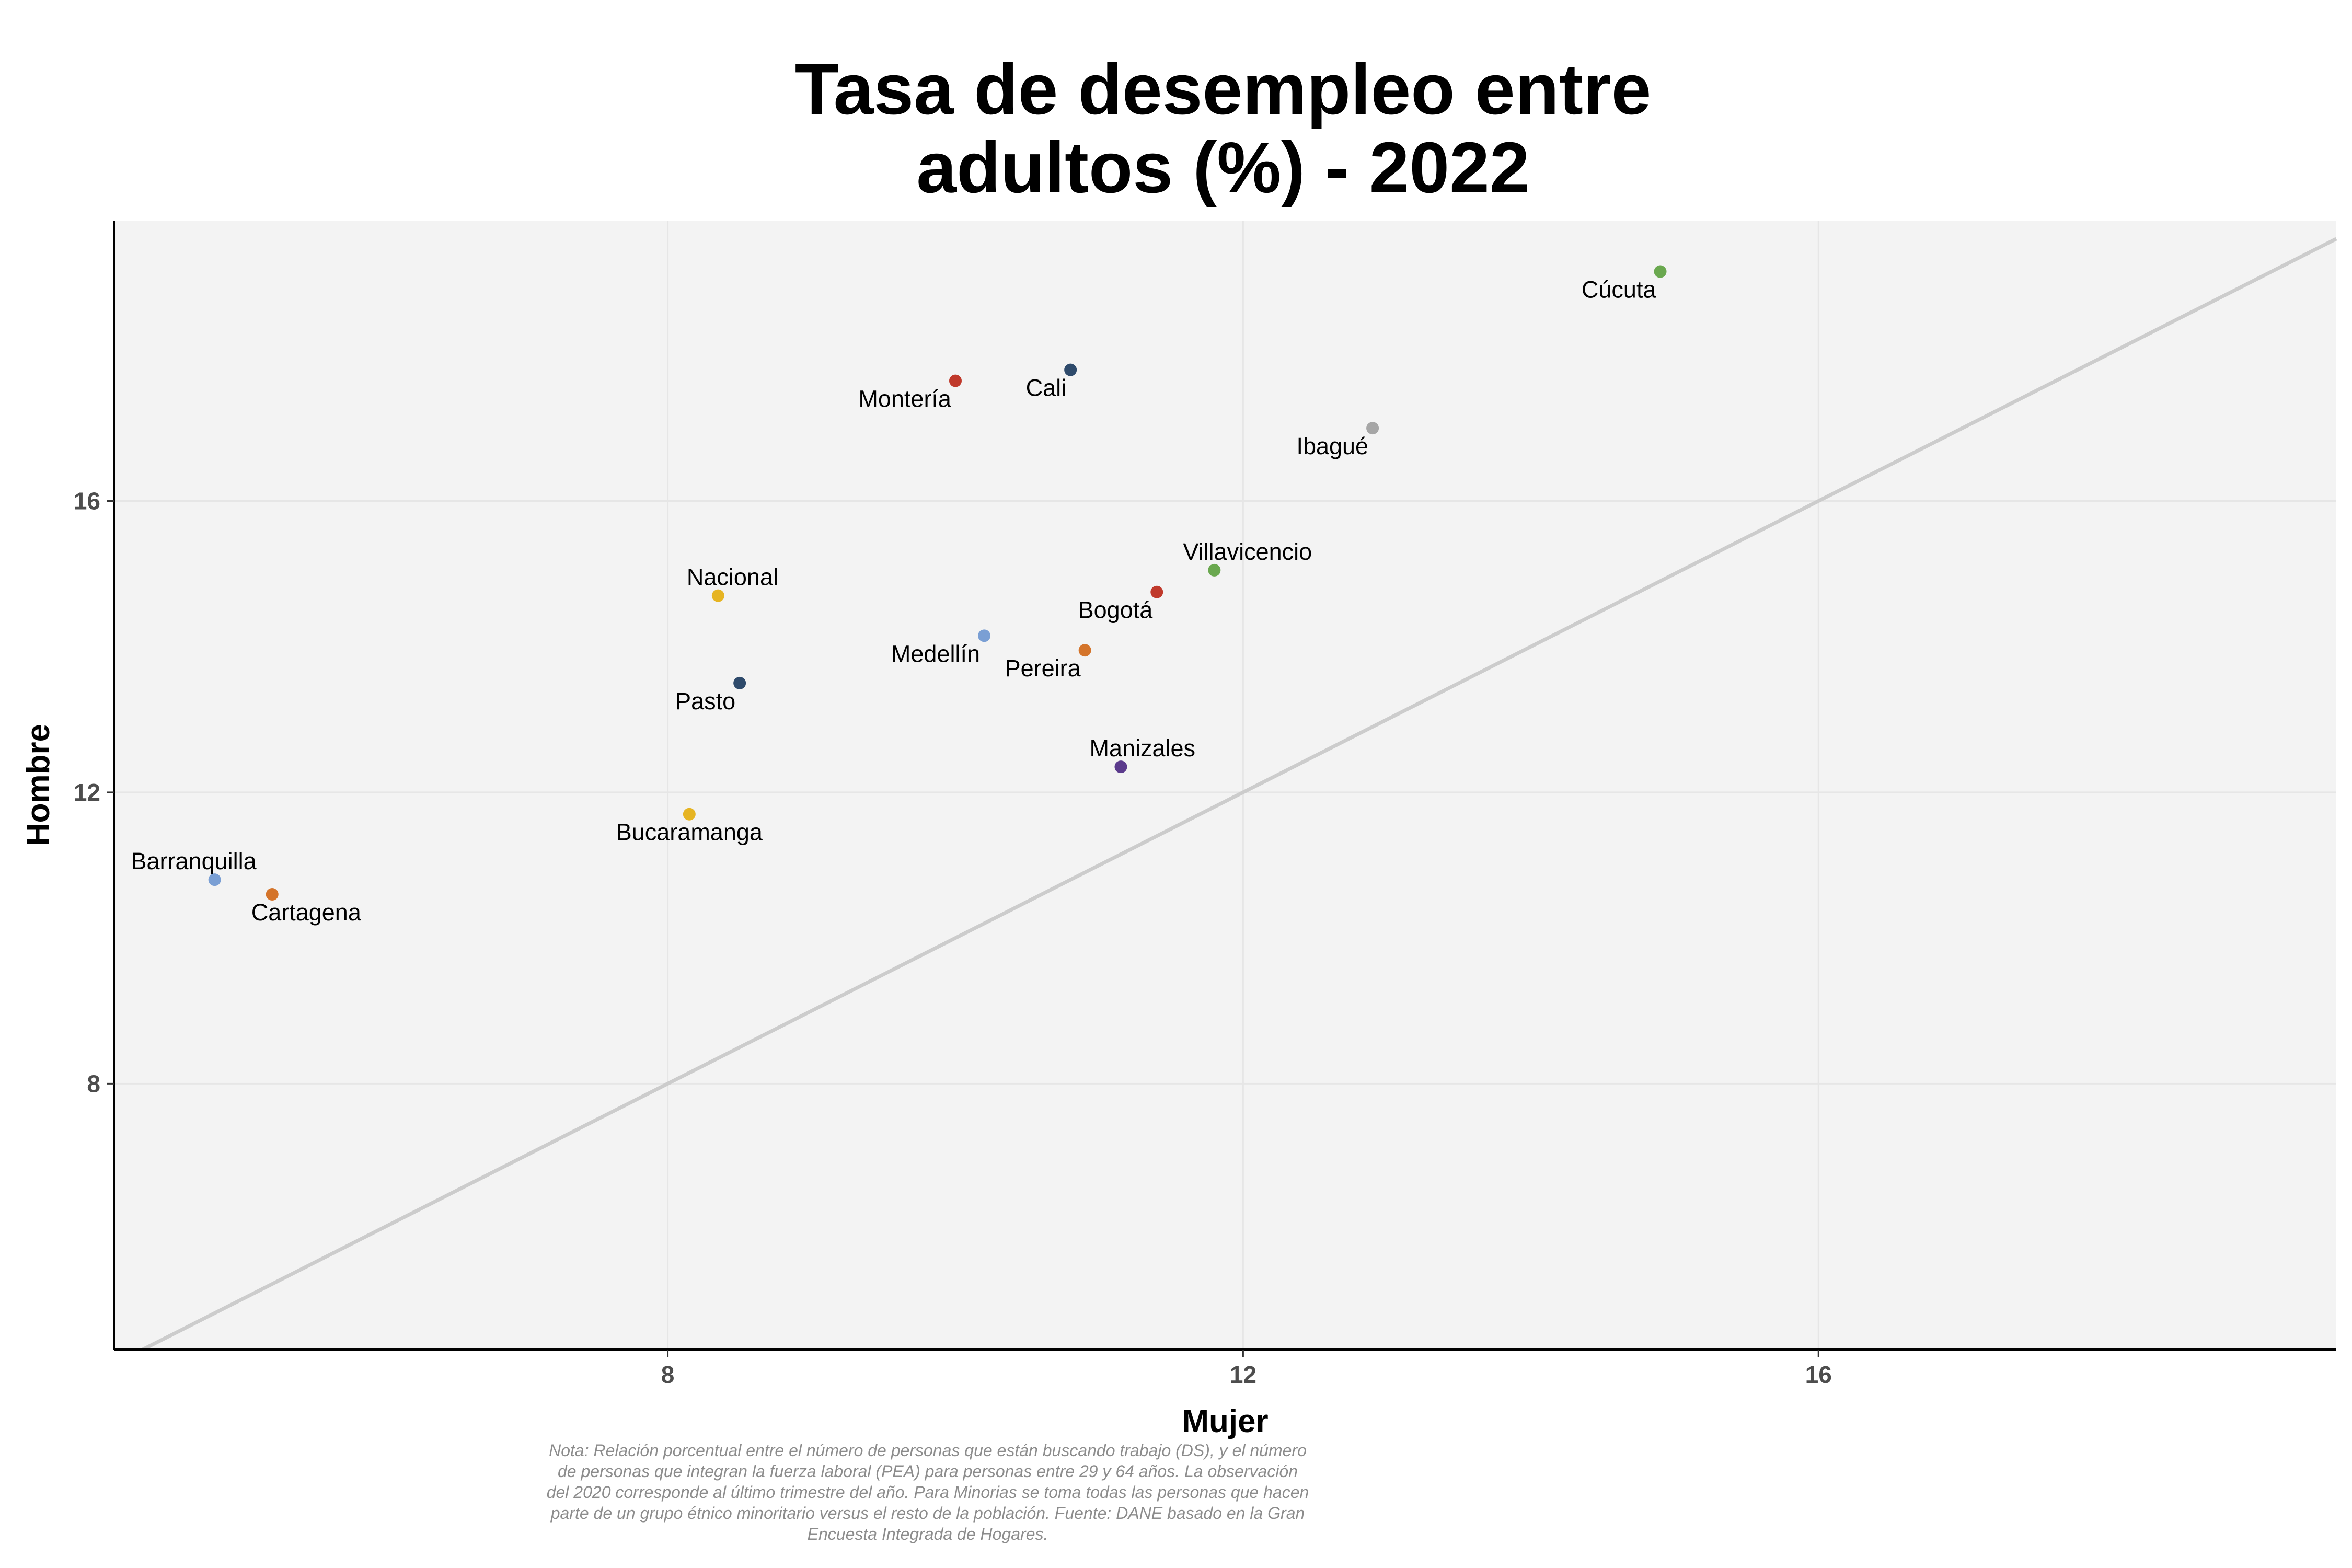 This screenshot has height=1568, width=2352. I want to click on point-bogota, so click(1156, 591).